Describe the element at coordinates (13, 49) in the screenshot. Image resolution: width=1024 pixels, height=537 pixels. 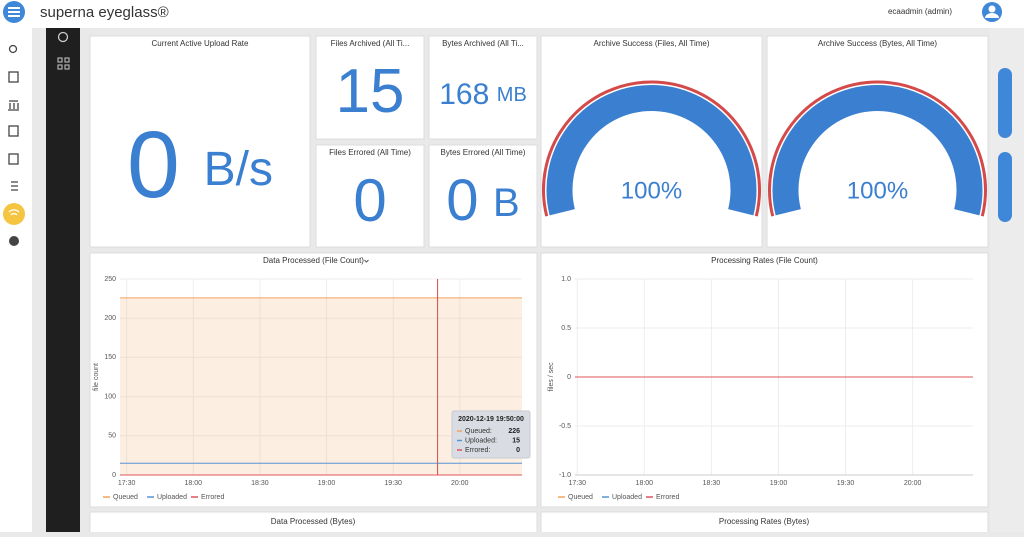
I see `nav-search` at that location.